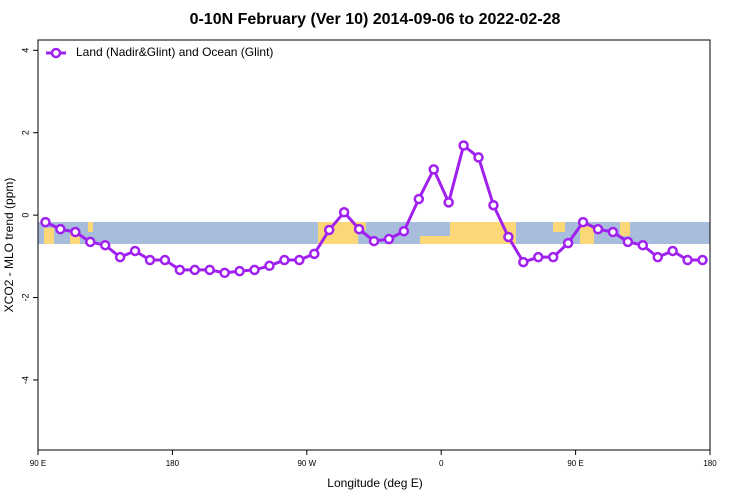 The width and height of the screenshot is (750, 500). Describe the element at coordinates (25, 380) in the screenshot. I see `y-tick-label: -4` at that location.